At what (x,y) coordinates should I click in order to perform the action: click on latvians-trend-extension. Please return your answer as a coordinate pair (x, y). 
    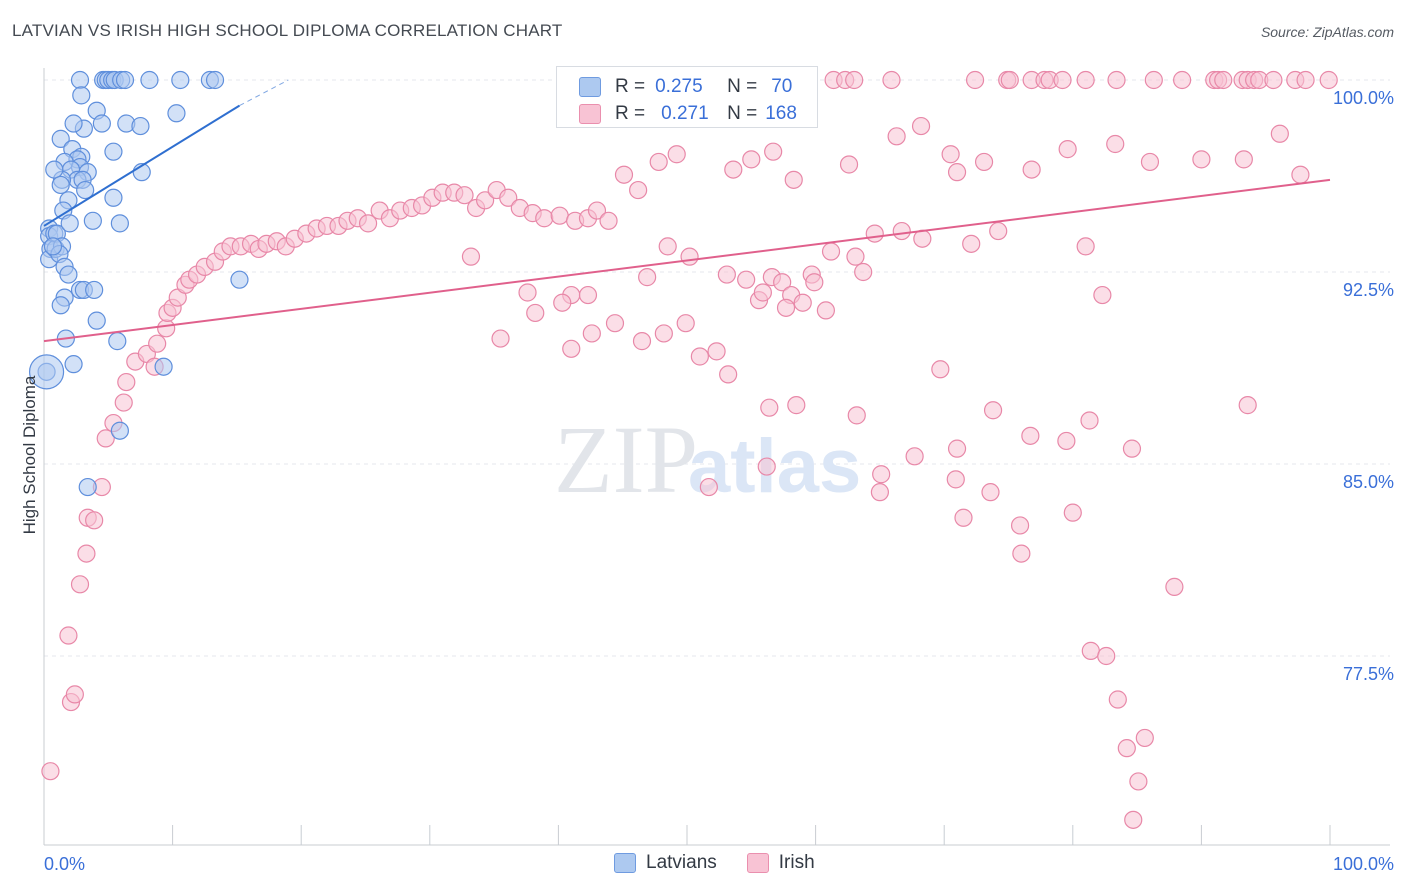
    Looking at the image, I should click on (264, 93).